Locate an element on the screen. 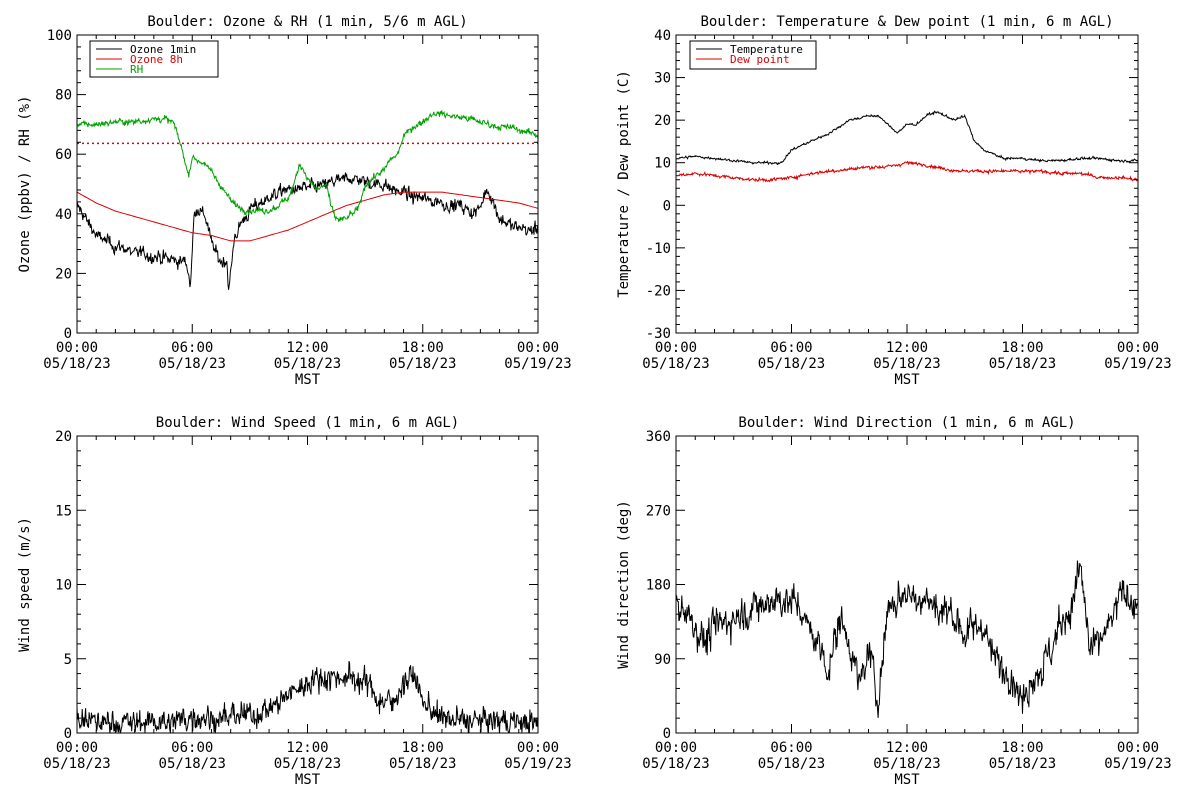 This screenshot has width=1200, height=800. y-axis-label: Ozone (ppbv) / RH (%) is located at coordinates (25, 183).